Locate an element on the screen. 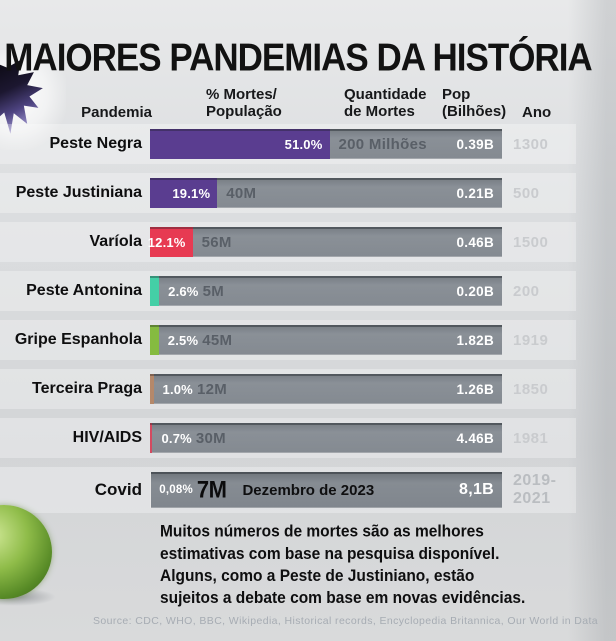 The height and width of the screenshot is (641, 616). year-label: 2019-2021 is located at coordinates (535, 489).